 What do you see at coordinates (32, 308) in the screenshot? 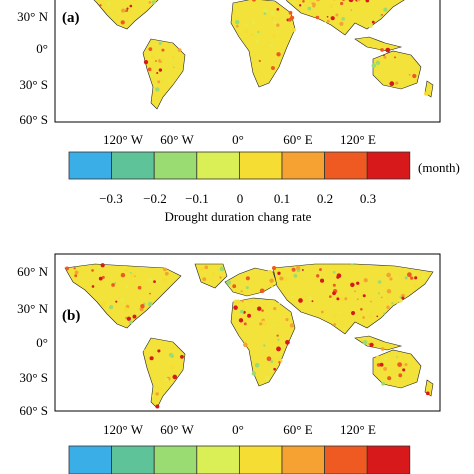
I see `lat-tick-label: 30° N` at bounding box center [32, 308].